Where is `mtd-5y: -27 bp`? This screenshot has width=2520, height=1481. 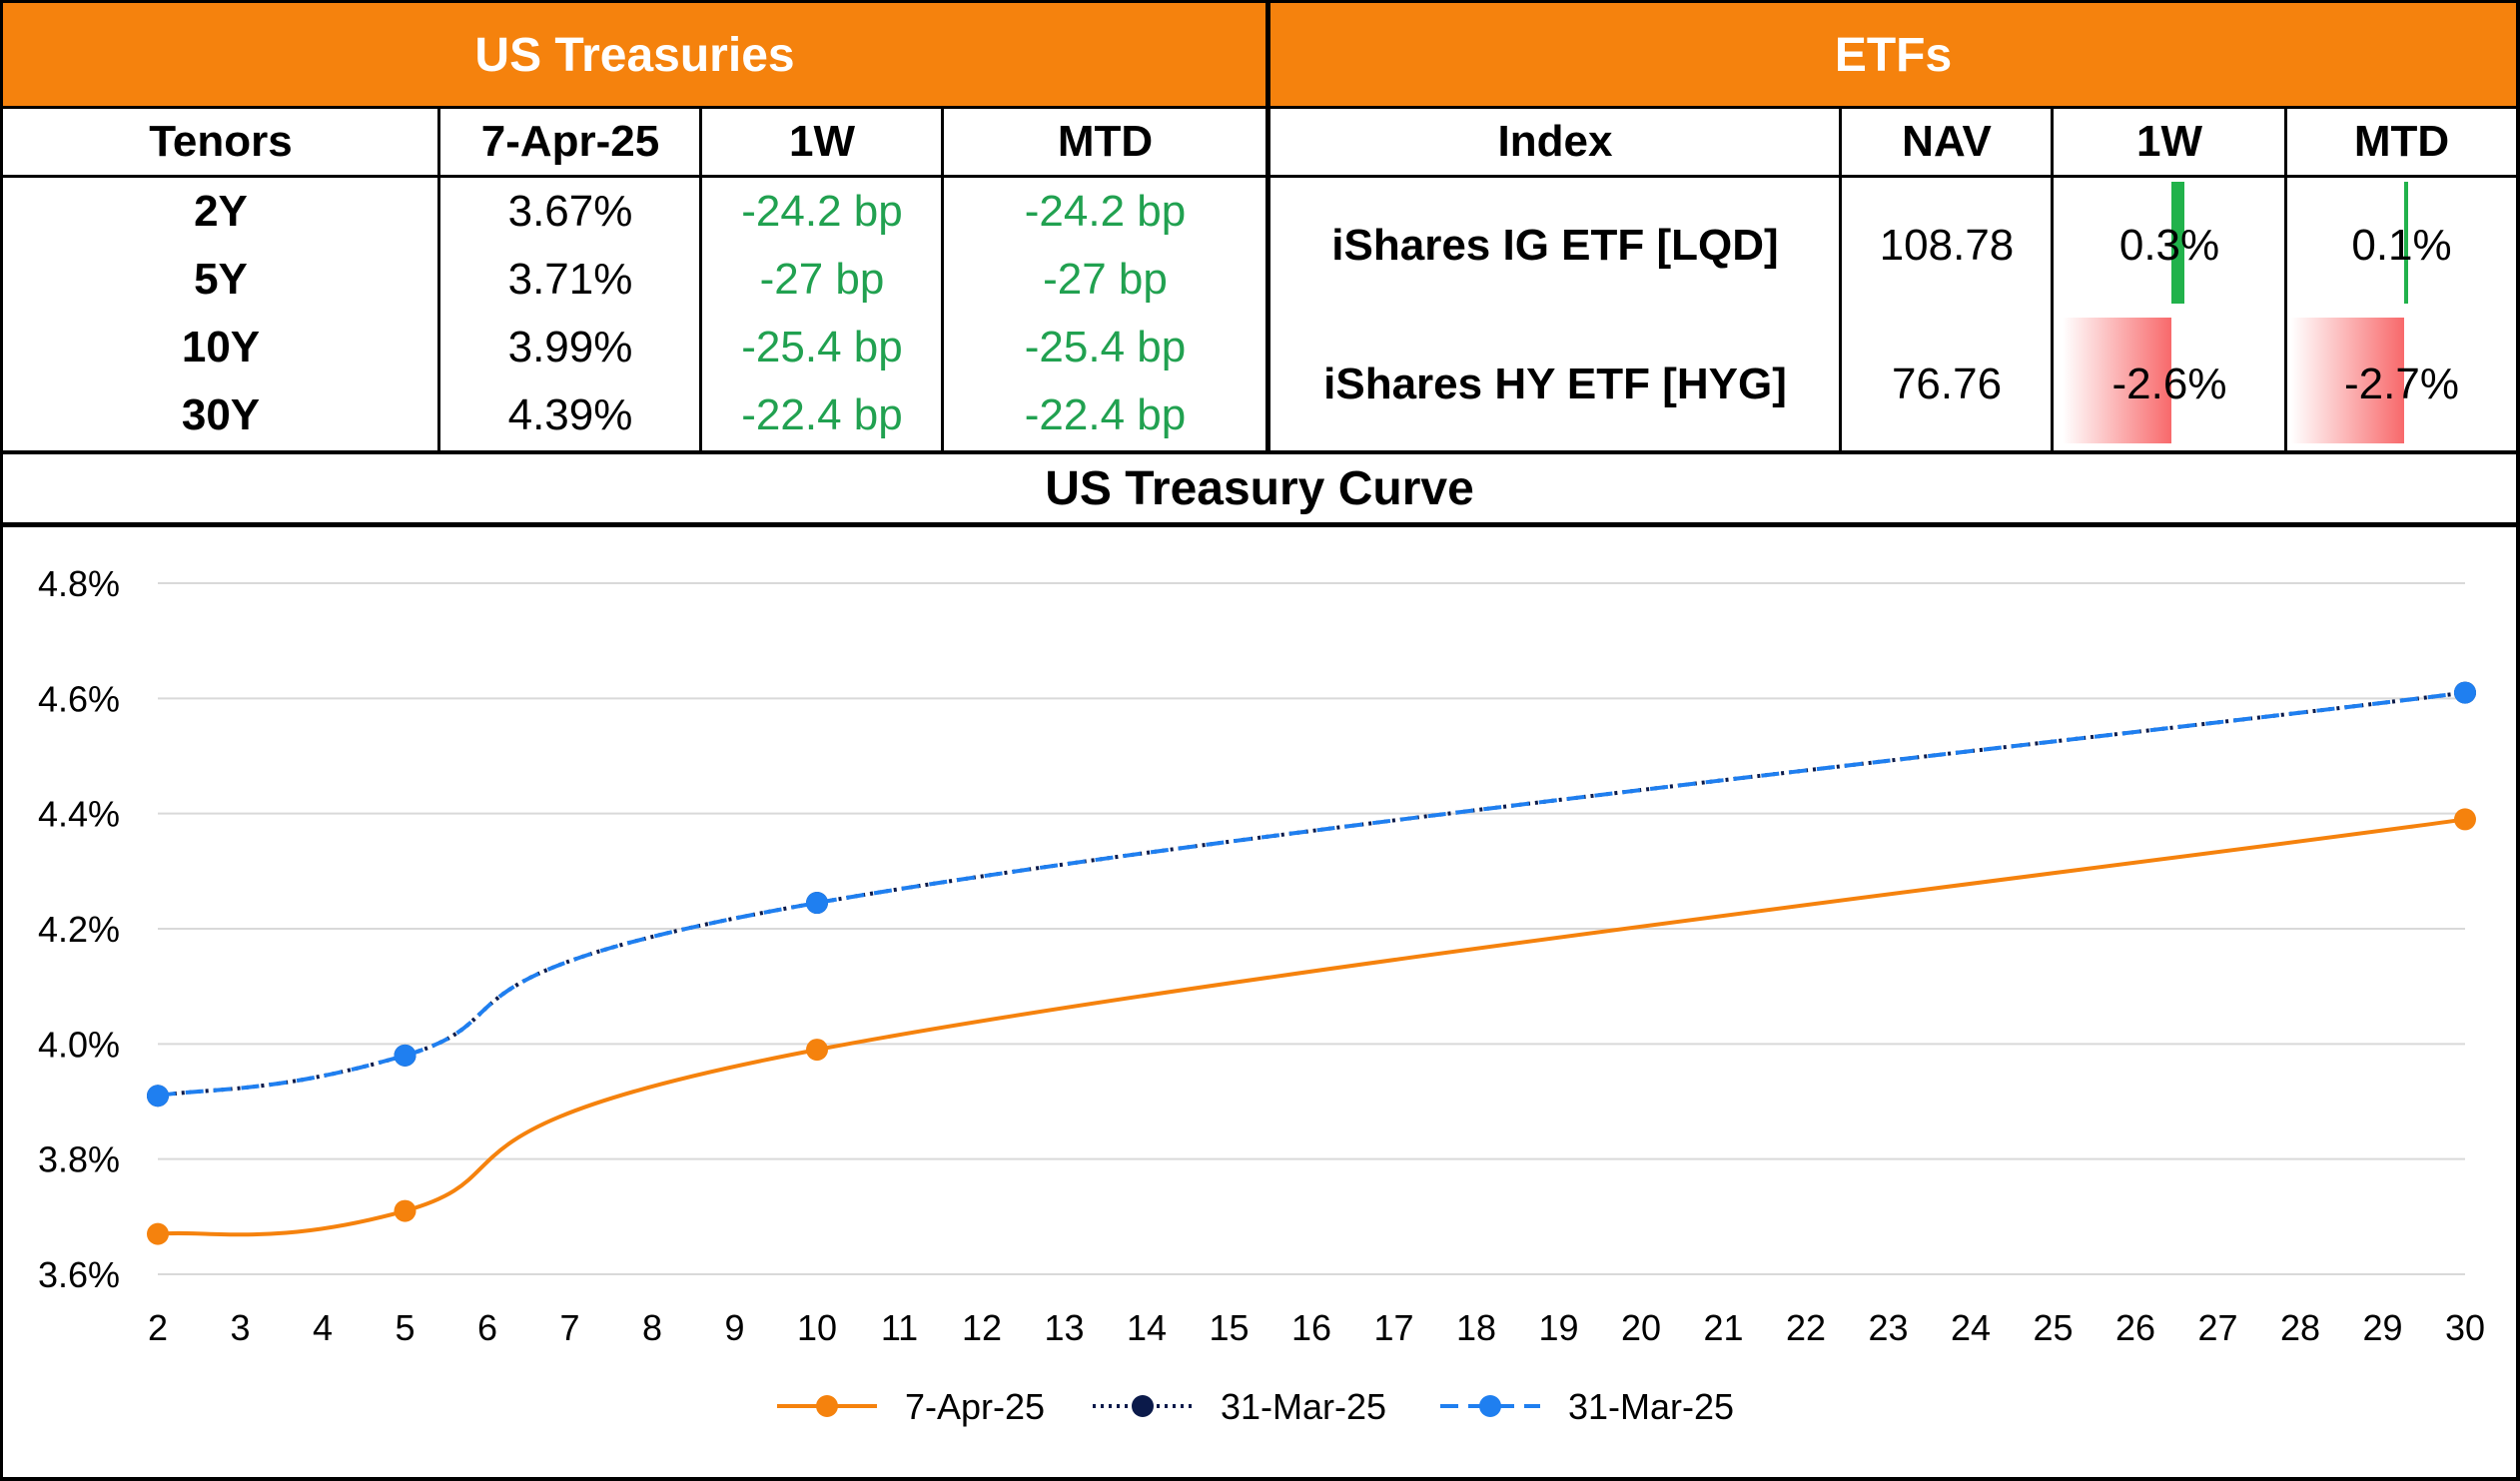
mtd-5y: -27 bp is located at coordinates (1105, 279).